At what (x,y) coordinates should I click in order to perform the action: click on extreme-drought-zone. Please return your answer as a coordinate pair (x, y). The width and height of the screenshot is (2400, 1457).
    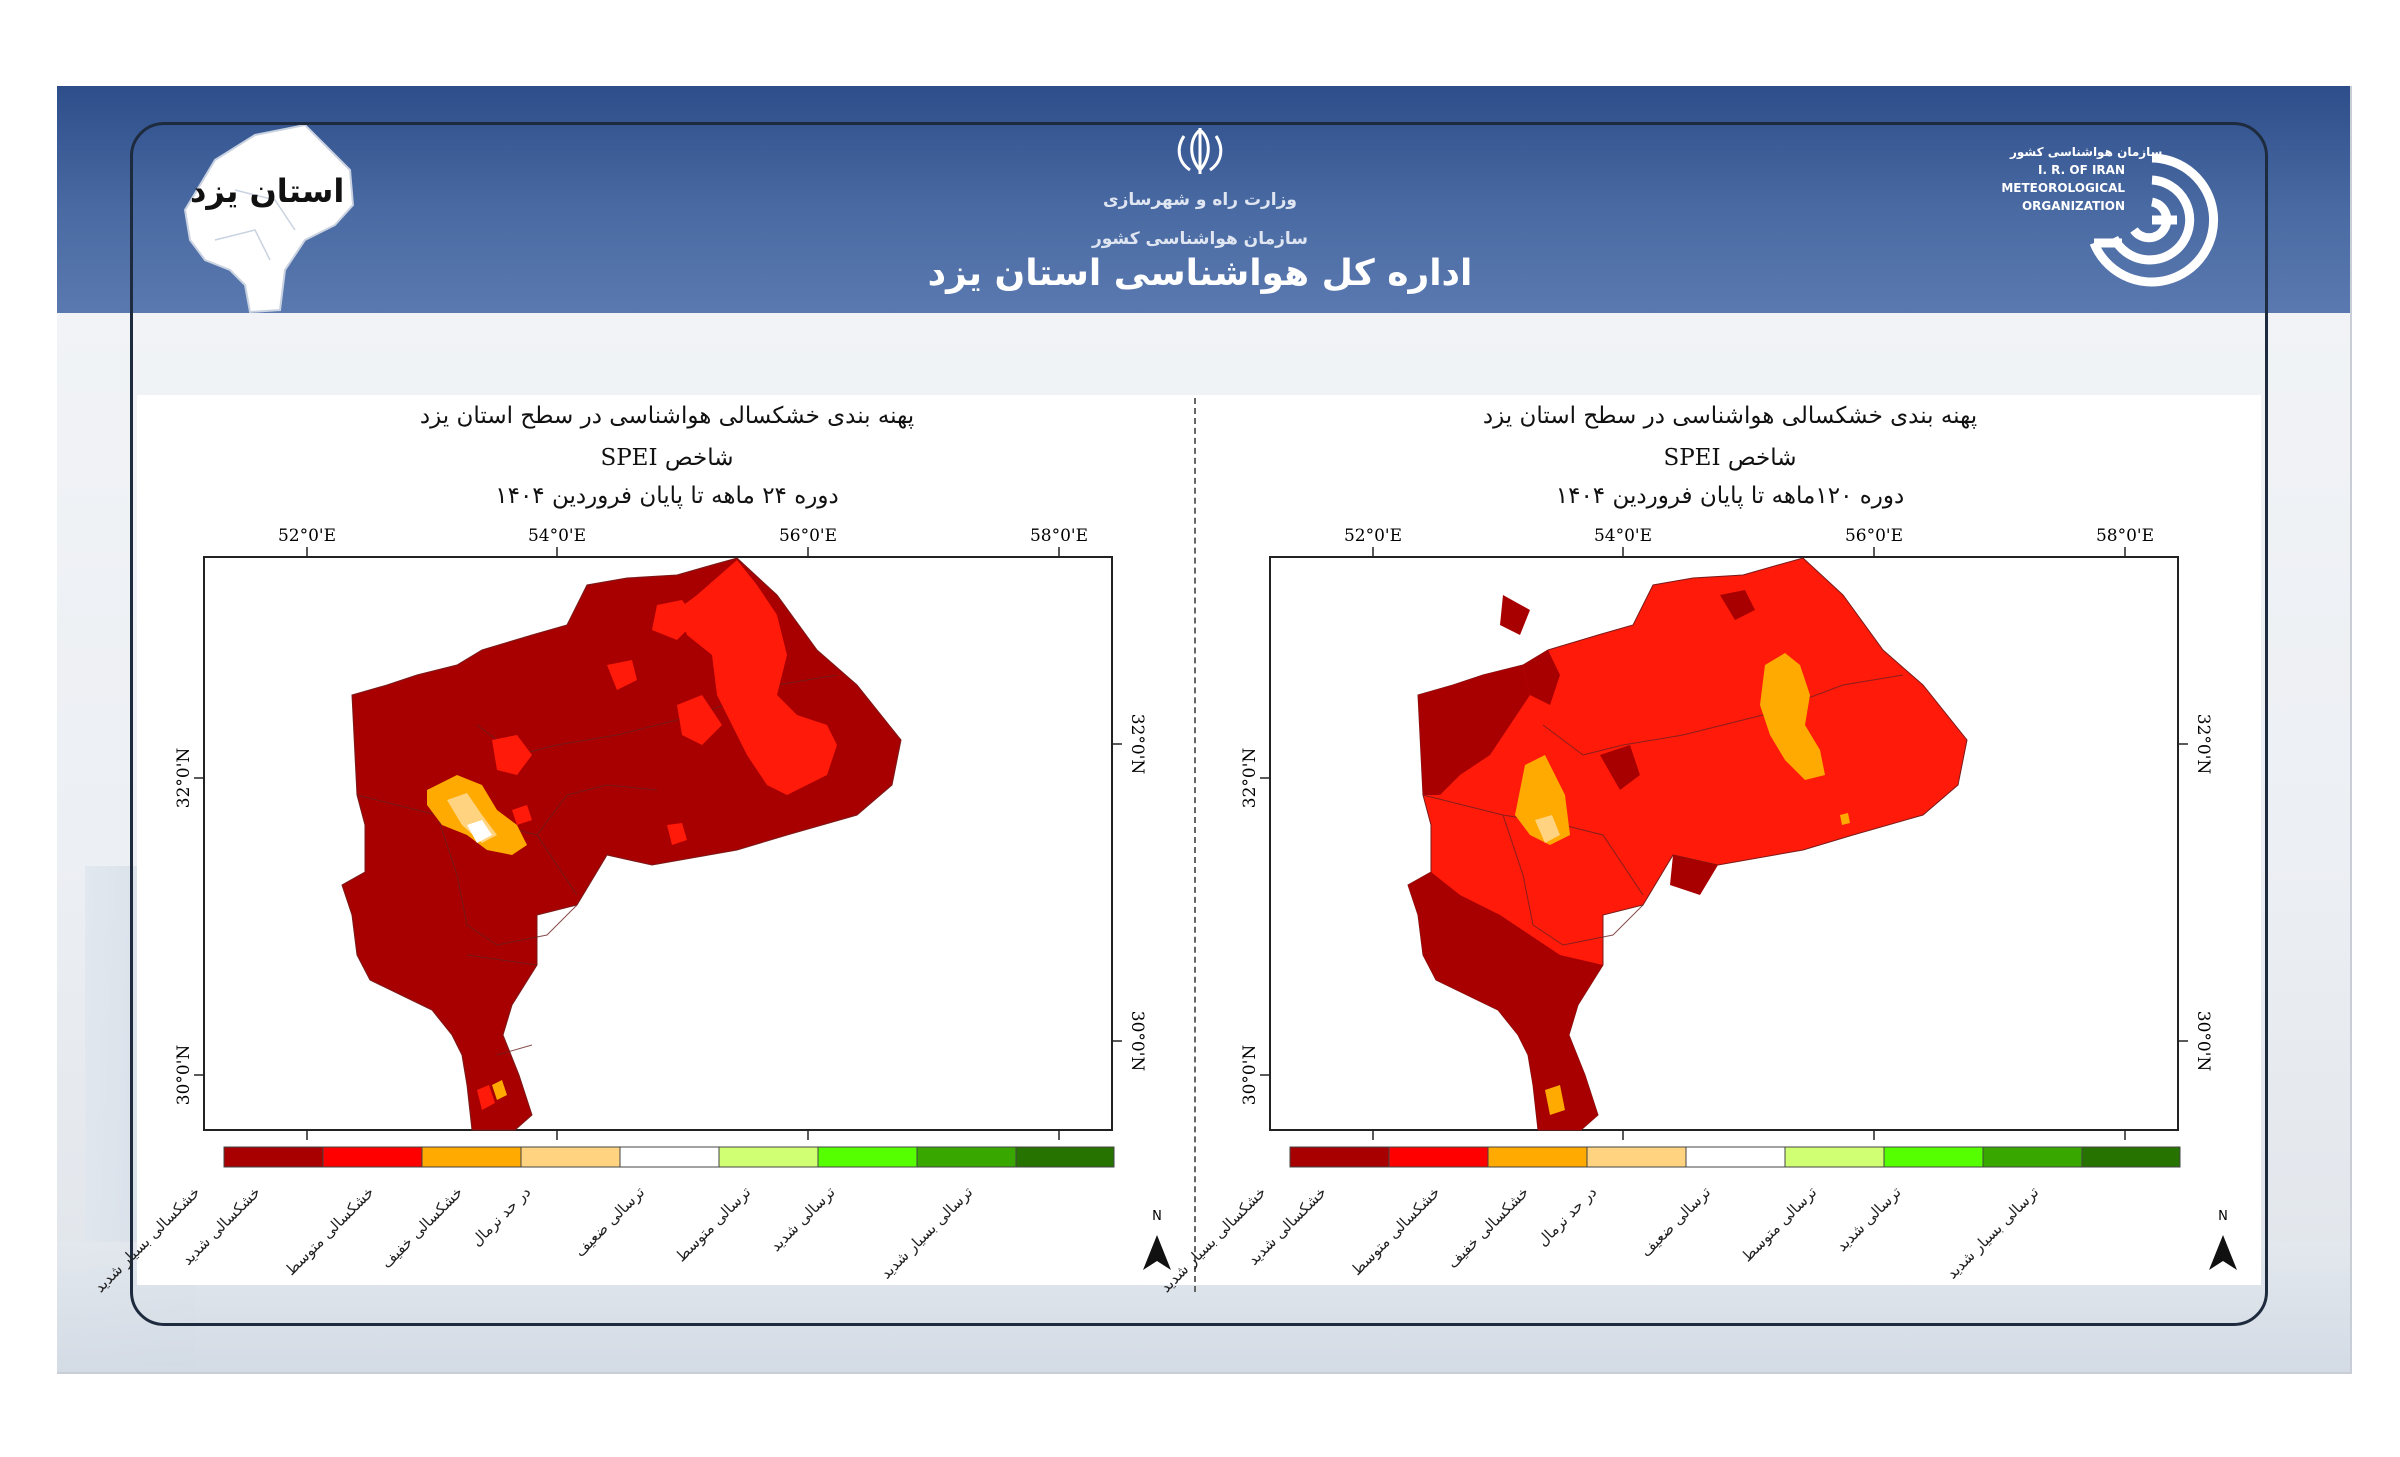
    Looking at the image, I should click on (1581, 860).